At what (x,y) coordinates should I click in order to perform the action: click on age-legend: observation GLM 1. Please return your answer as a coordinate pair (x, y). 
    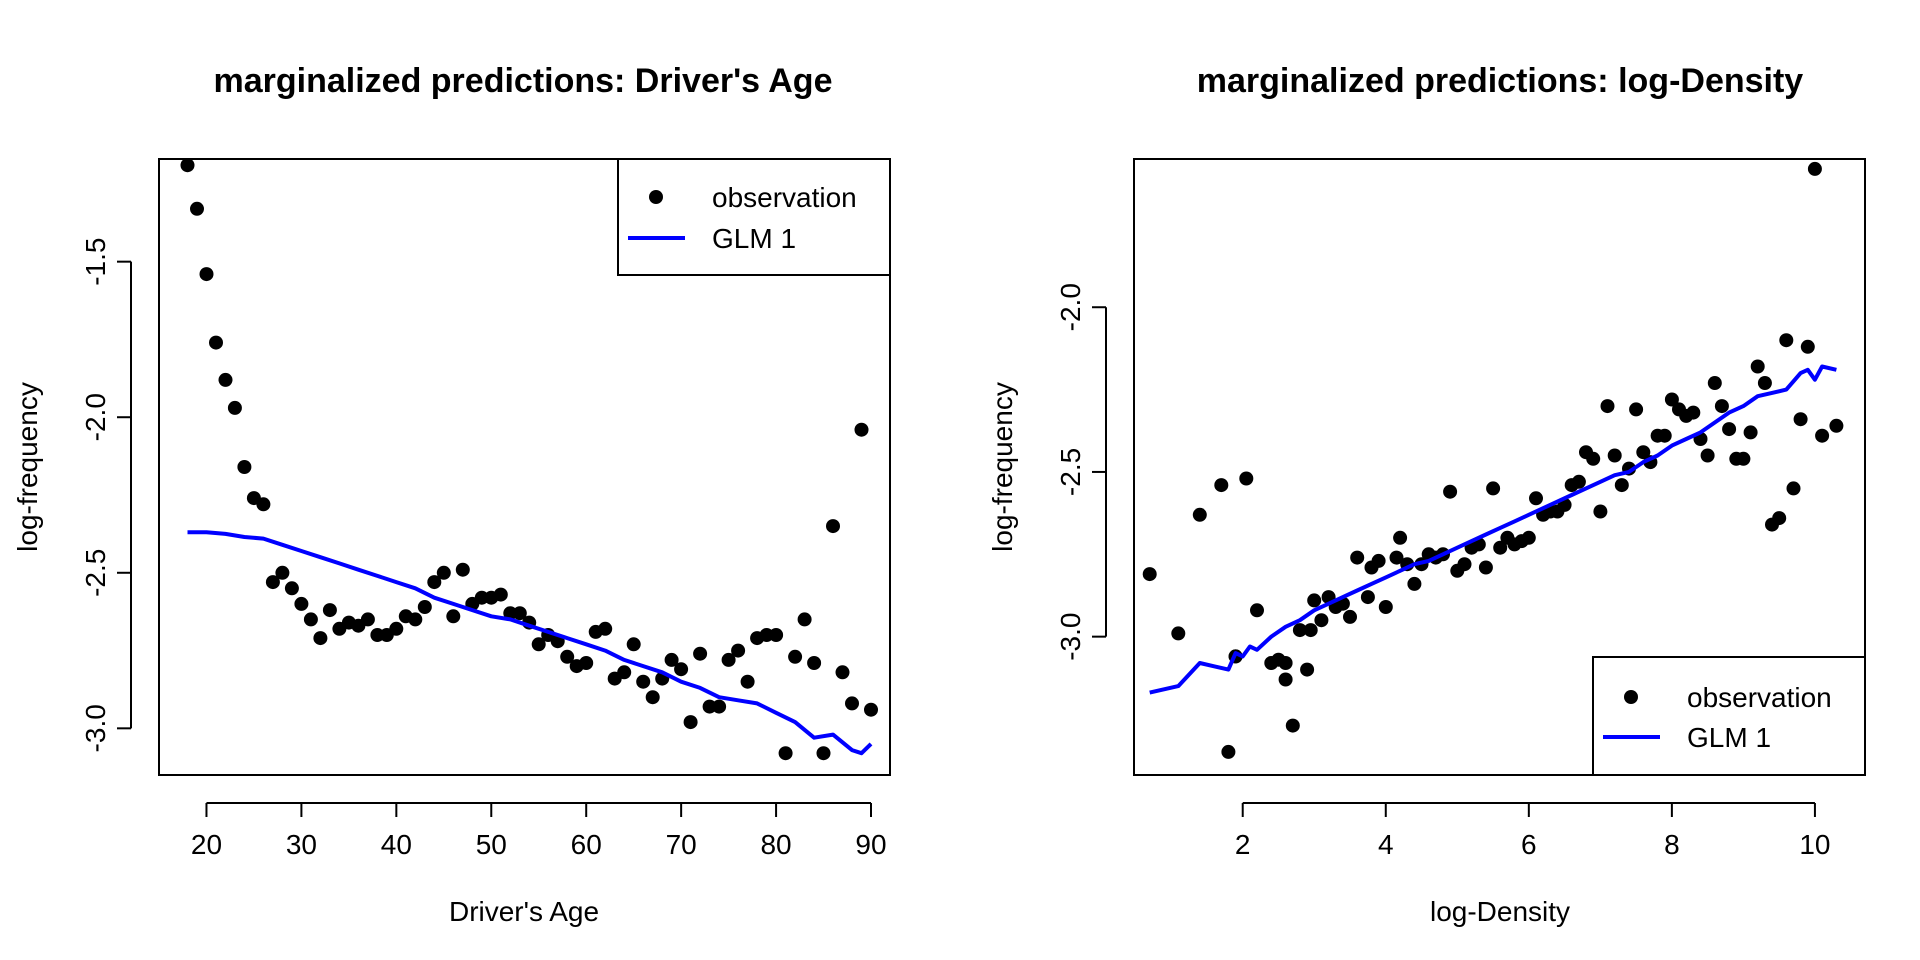
    Looking at the image, I should click on (754, 217).